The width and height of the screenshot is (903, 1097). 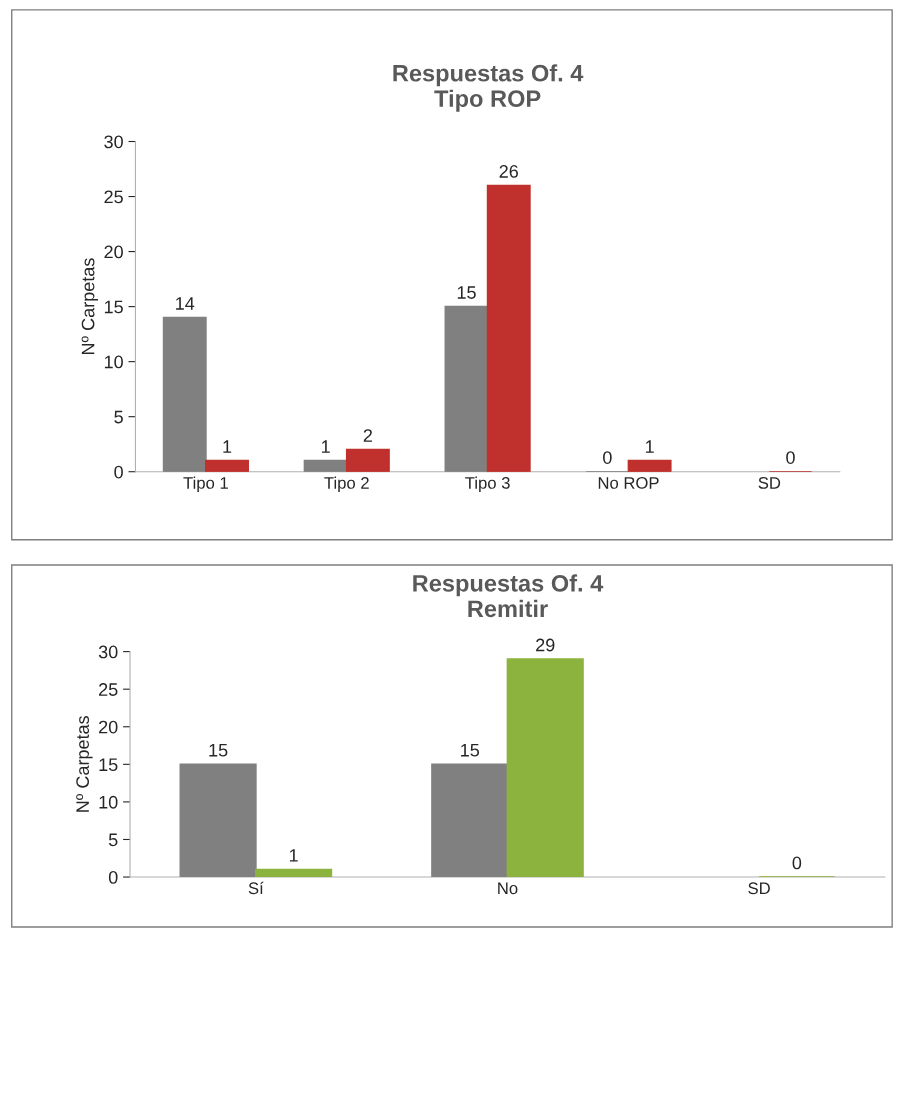 I want to click on x-tick-label: Tipo 1, so click(x=205, y=484).